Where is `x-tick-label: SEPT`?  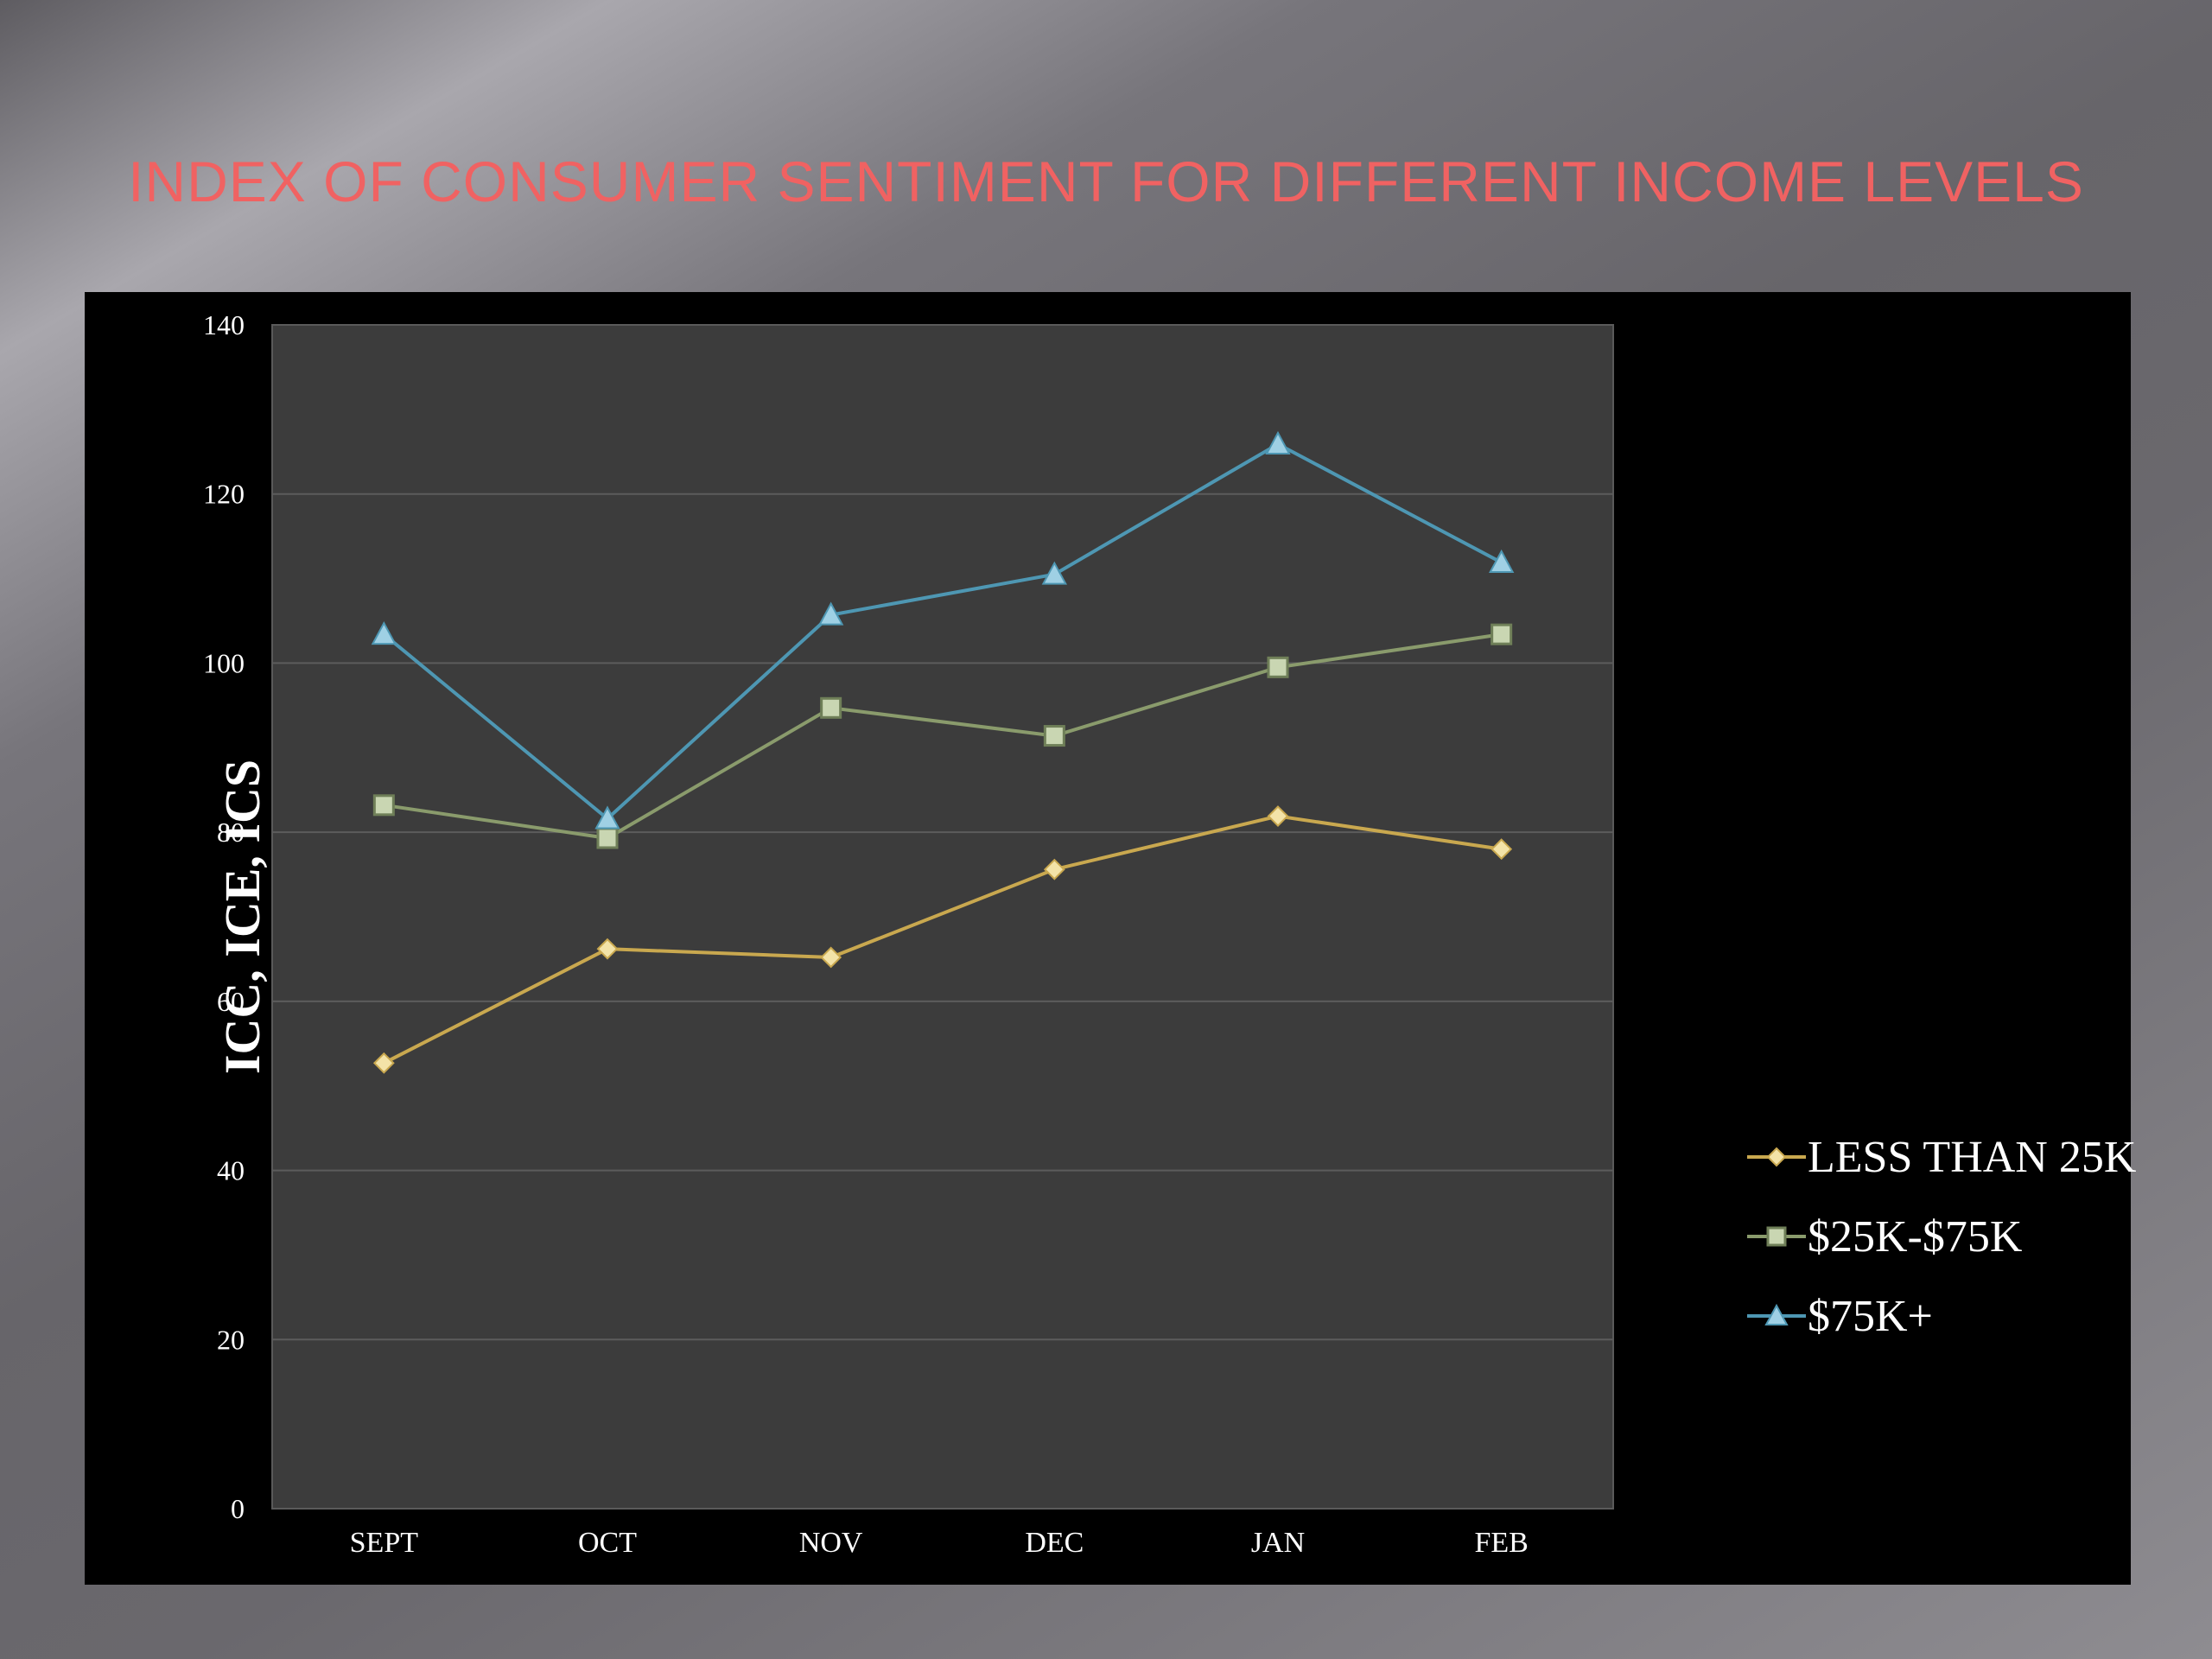
x-tick-label: SEPT is located at coordinates (384, 1543).